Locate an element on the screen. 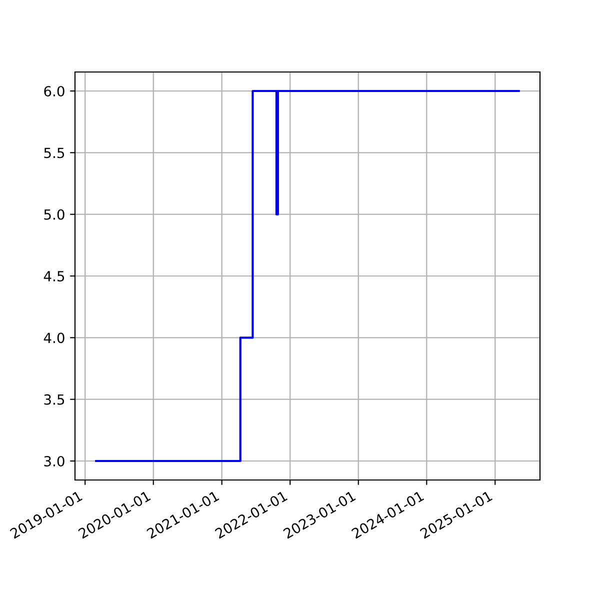 Image resolution: width=600 pixels, height=600 pixels. y-tick-label: 3.0 is located at coordinates (54, 461).